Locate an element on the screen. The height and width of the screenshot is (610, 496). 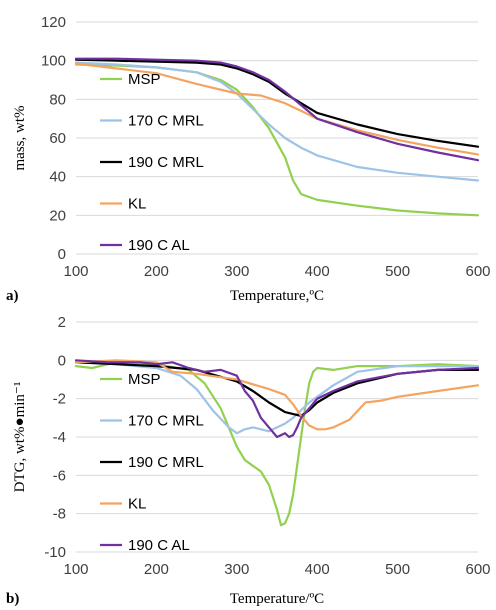
y-tick-label: 80 is located at coordinates (57, 99).